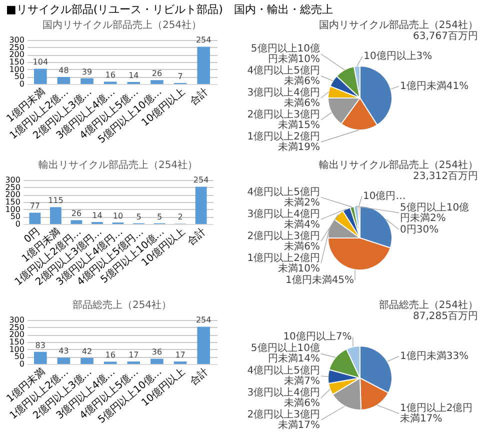 This screenshot has width=480, height=442. What do you see at coordinates (434, 356) in the screenshot?
I see `slice-label: 1億円未満33%` at bounding box center [434, 356].